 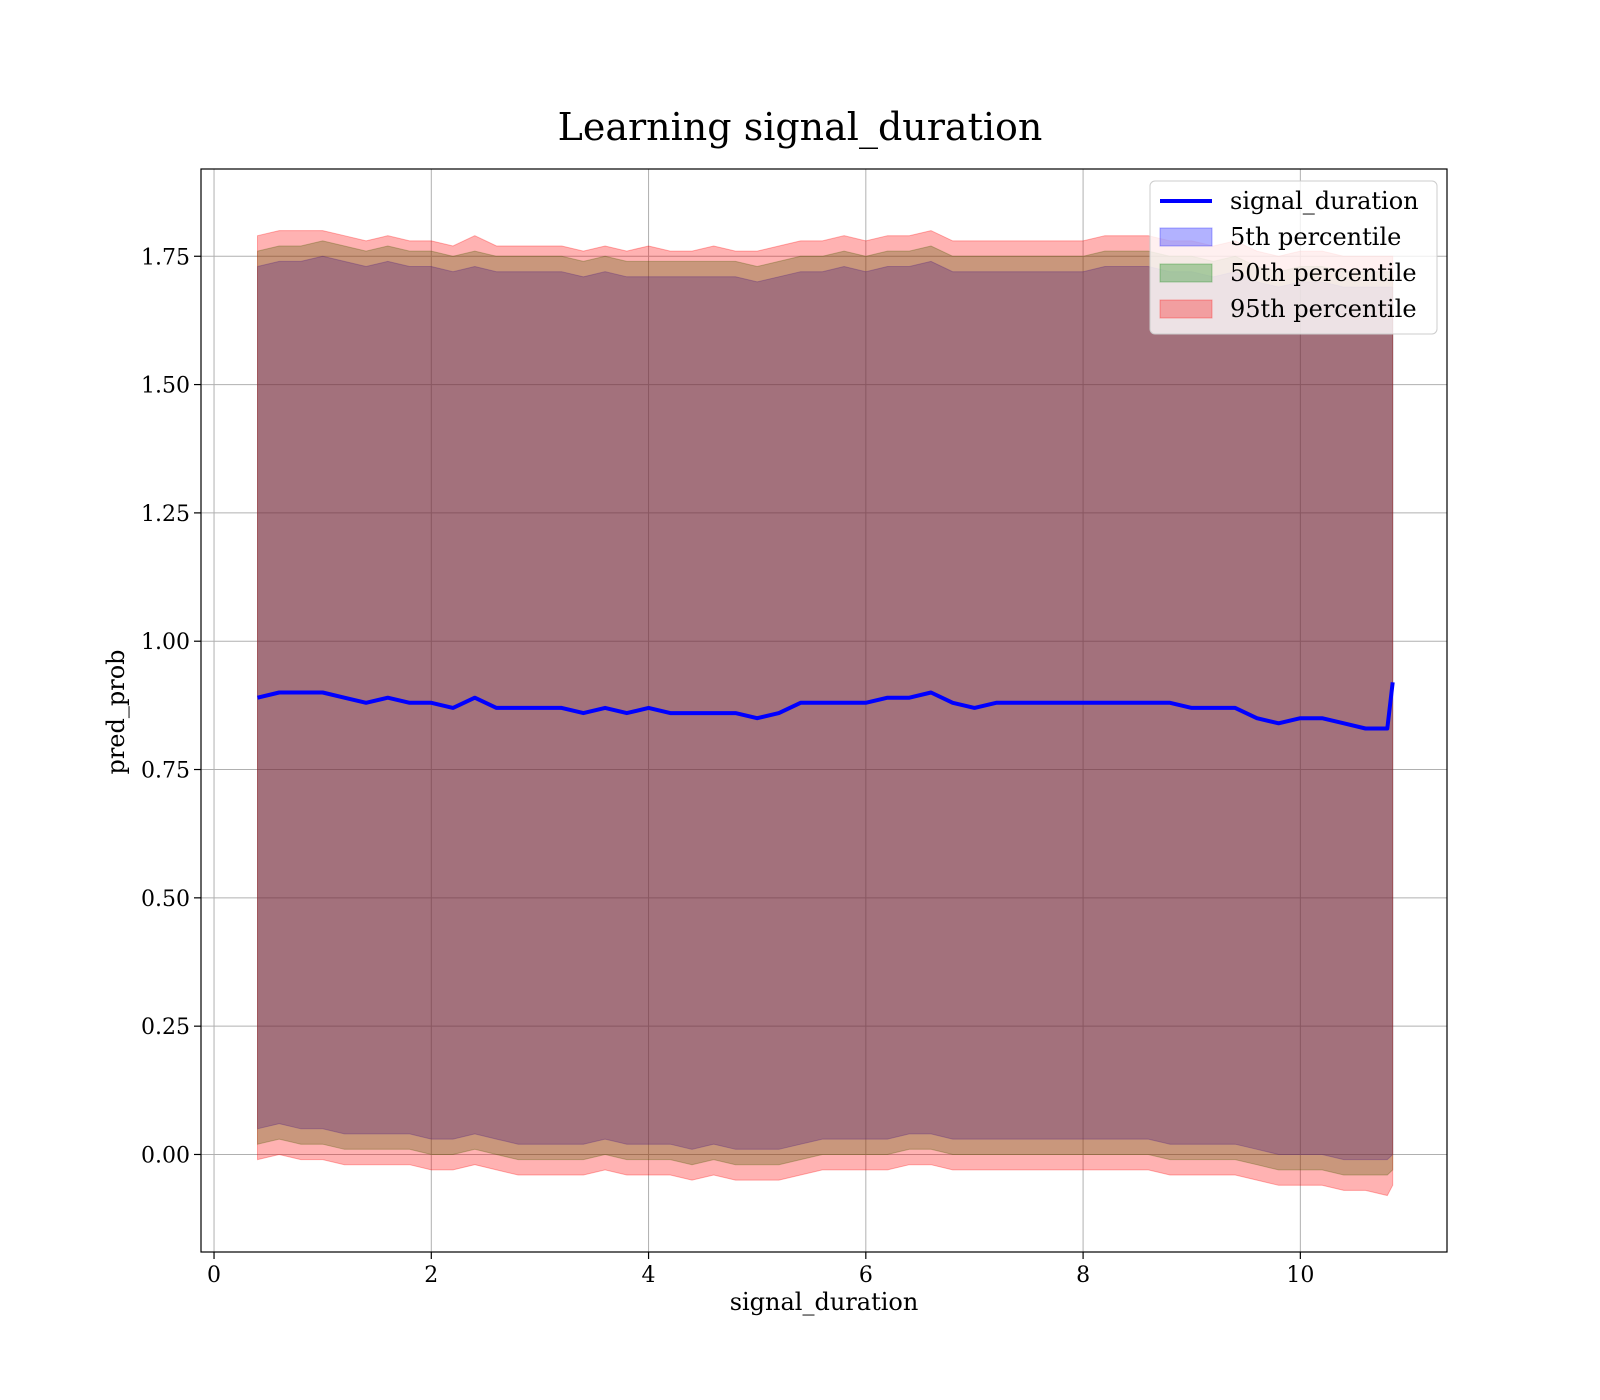 I want to click on y-tick-label: 1.75, so click(x=165, y=257).